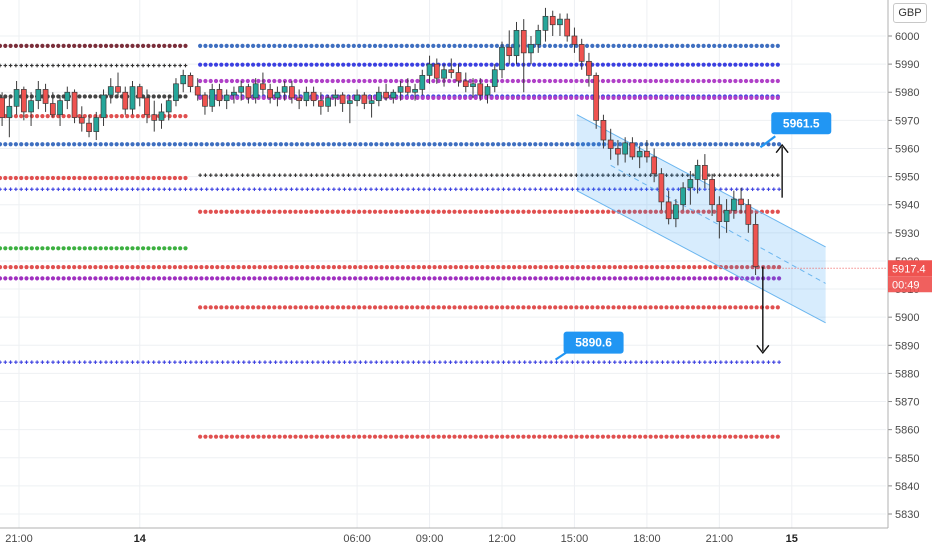 The width and height of the screenshot is (932, 555). What do you see at coordinates (910, 13) in the screenshot?
I see `currency-badge: GBP` at bounding box center [910, 13].